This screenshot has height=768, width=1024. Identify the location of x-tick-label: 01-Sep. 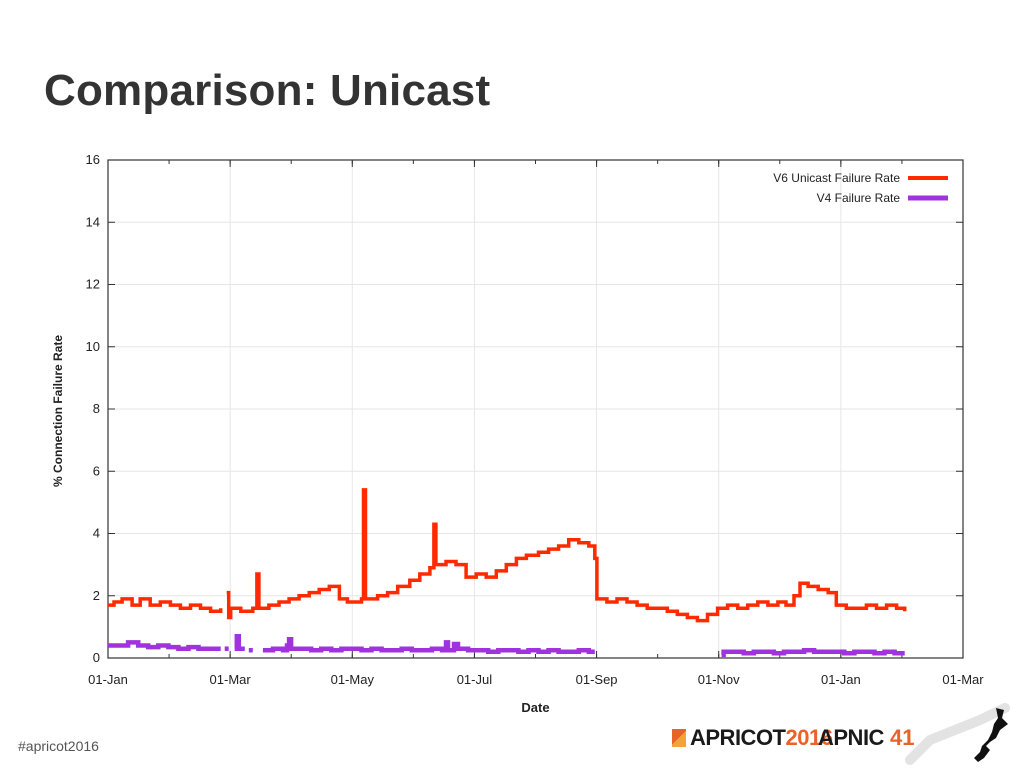
(597, 679).